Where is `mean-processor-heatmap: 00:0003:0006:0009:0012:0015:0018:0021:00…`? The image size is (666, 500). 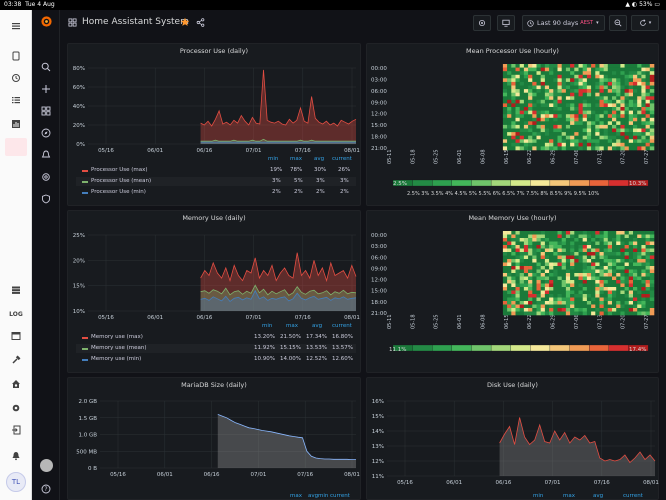
mean-processor-heatmap: 00:0003:0006:0009:0012:0015:0018:0021:00… is located at coordinates (513, 125).